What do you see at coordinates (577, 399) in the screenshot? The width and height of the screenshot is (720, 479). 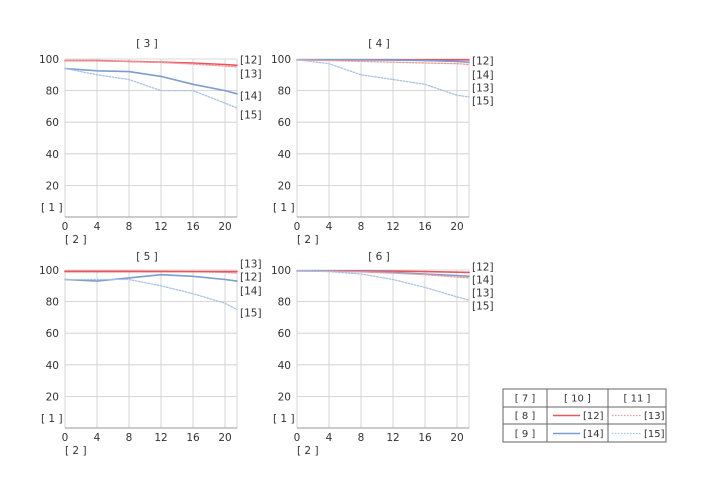 I see `legend-header-1: [ 10 ]` at bounding box center [577, 399].